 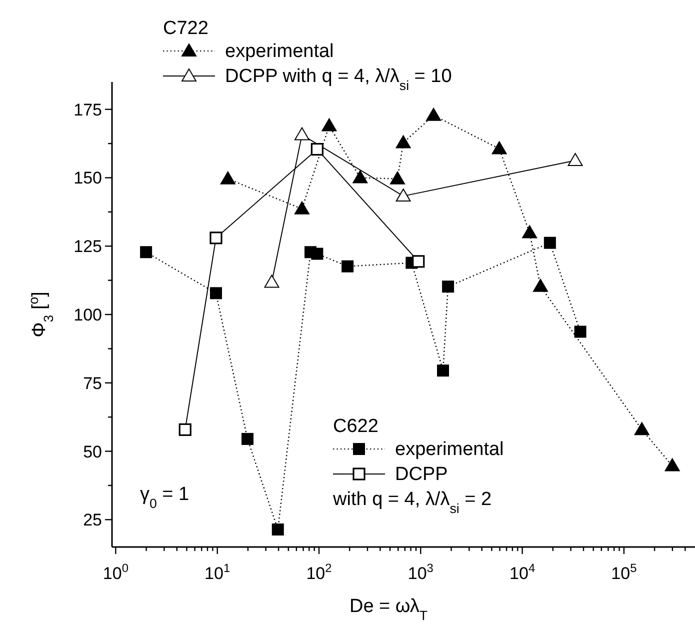 What do you see at coordinates (88, 315) in the screenshot?
I see `y-tick-label: 100` at bounding box center [88, 315].